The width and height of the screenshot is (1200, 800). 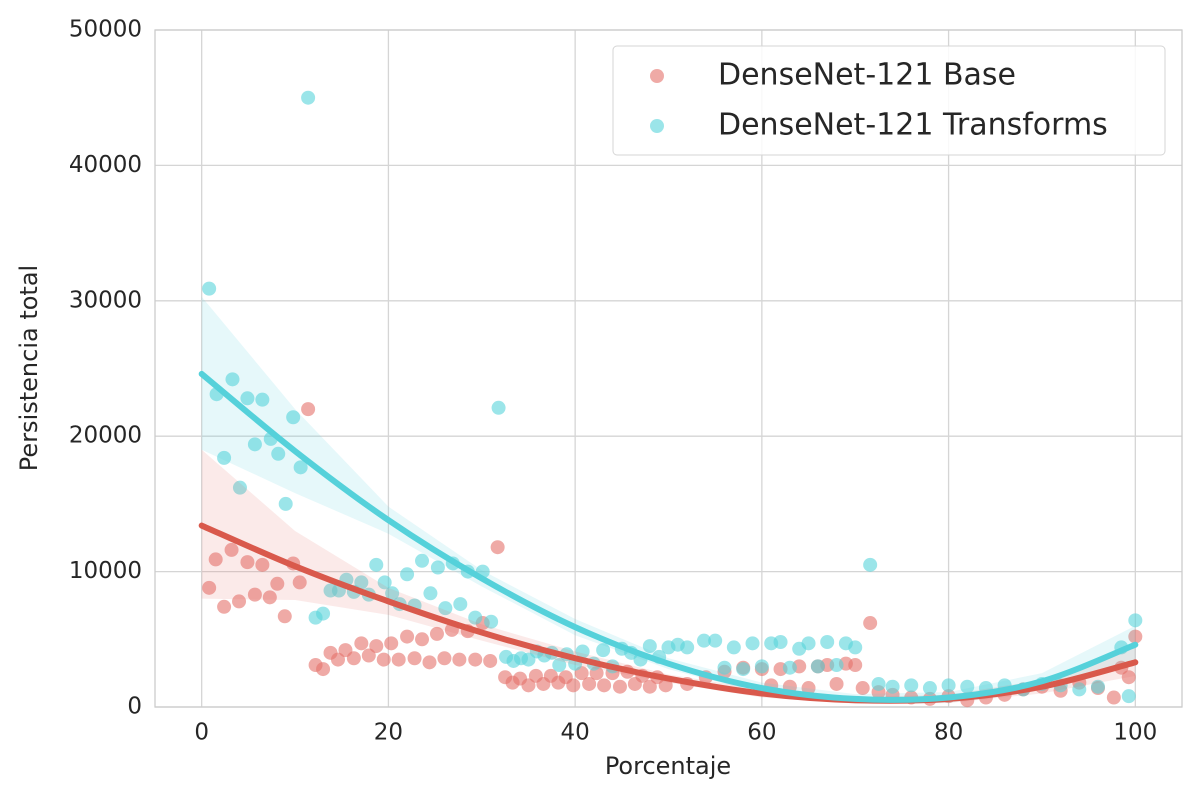 I want to click on x-tick-label: 80, so click(x=948, y=733).